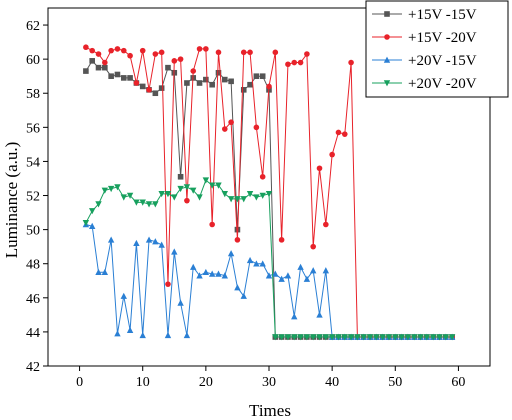  I want to click on legend-item: +20V -20V, so click(424, 84).